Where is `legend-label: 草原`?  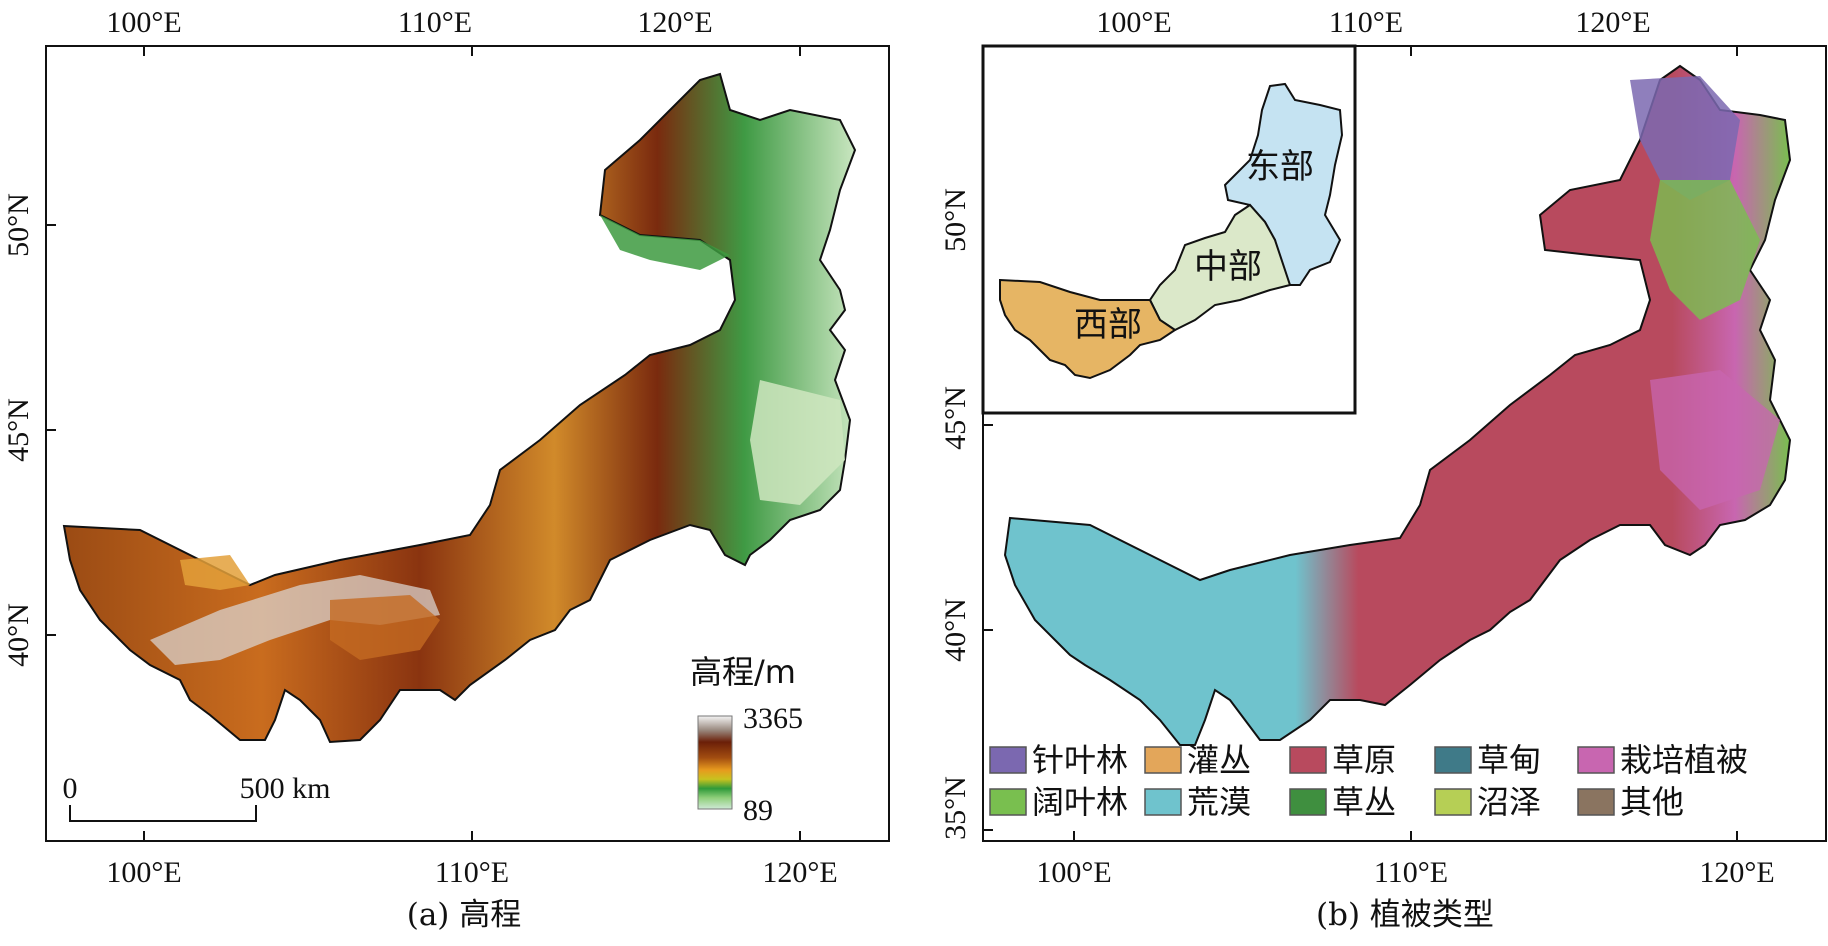 legend-label: 草原 is located at coordinates (1364, 760).